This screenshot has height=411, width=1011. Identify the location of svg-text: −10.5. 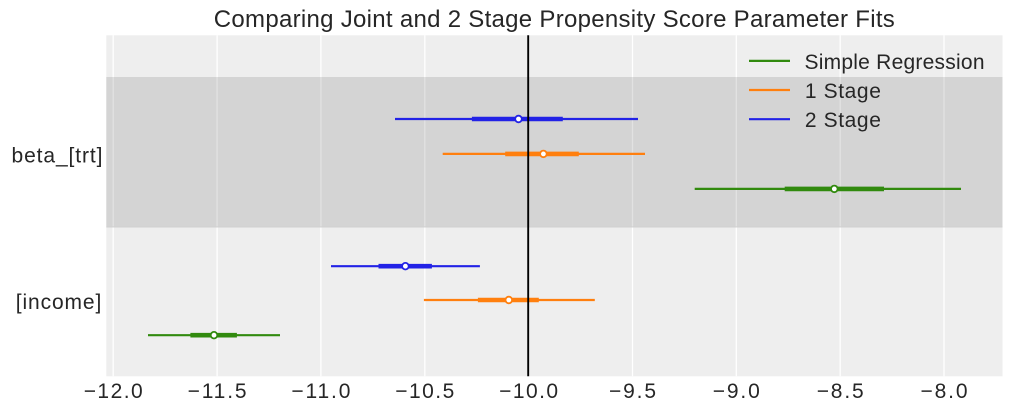
(424, 391).